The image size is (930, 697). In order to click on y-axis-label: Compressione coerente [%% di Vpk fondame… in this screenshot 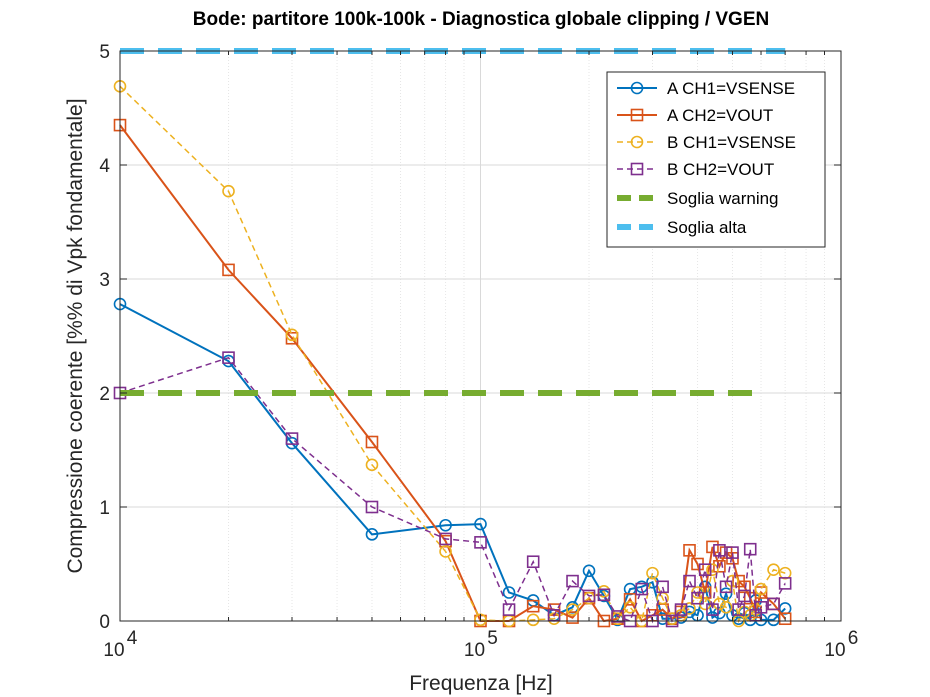, I will do `click(75, 335)`.